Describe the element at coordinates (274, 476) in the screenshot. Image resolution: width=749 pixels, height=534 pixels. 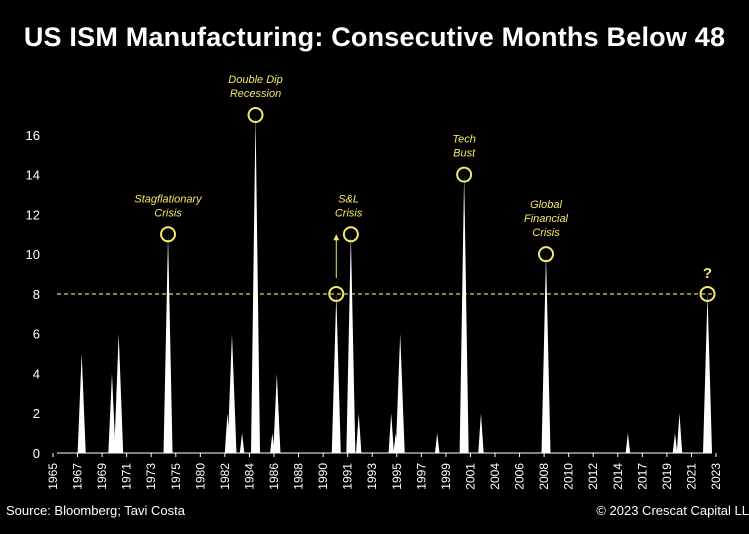
I see `x-tick-label: 1986` at that location.